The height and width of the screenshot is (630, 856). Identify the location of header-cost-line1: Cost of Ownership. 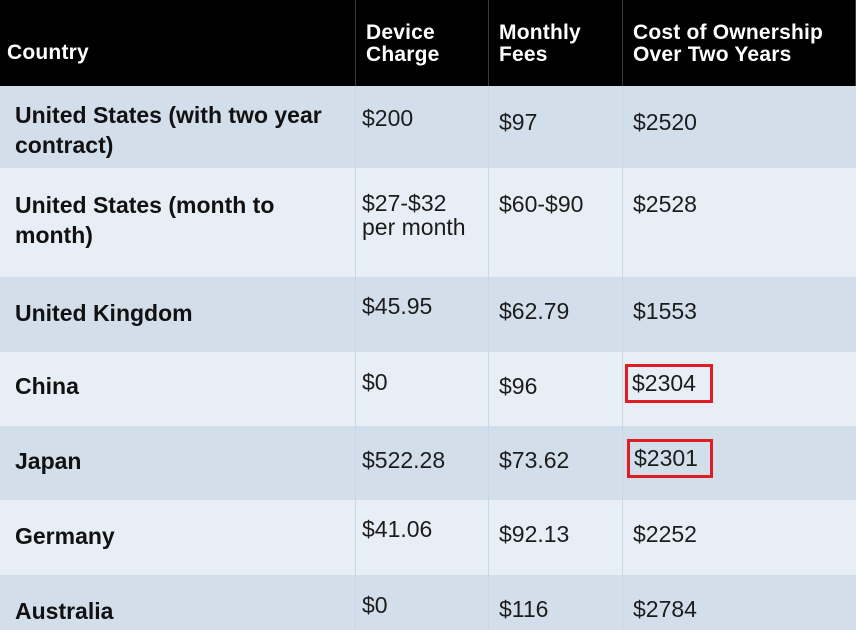
(728, 32).